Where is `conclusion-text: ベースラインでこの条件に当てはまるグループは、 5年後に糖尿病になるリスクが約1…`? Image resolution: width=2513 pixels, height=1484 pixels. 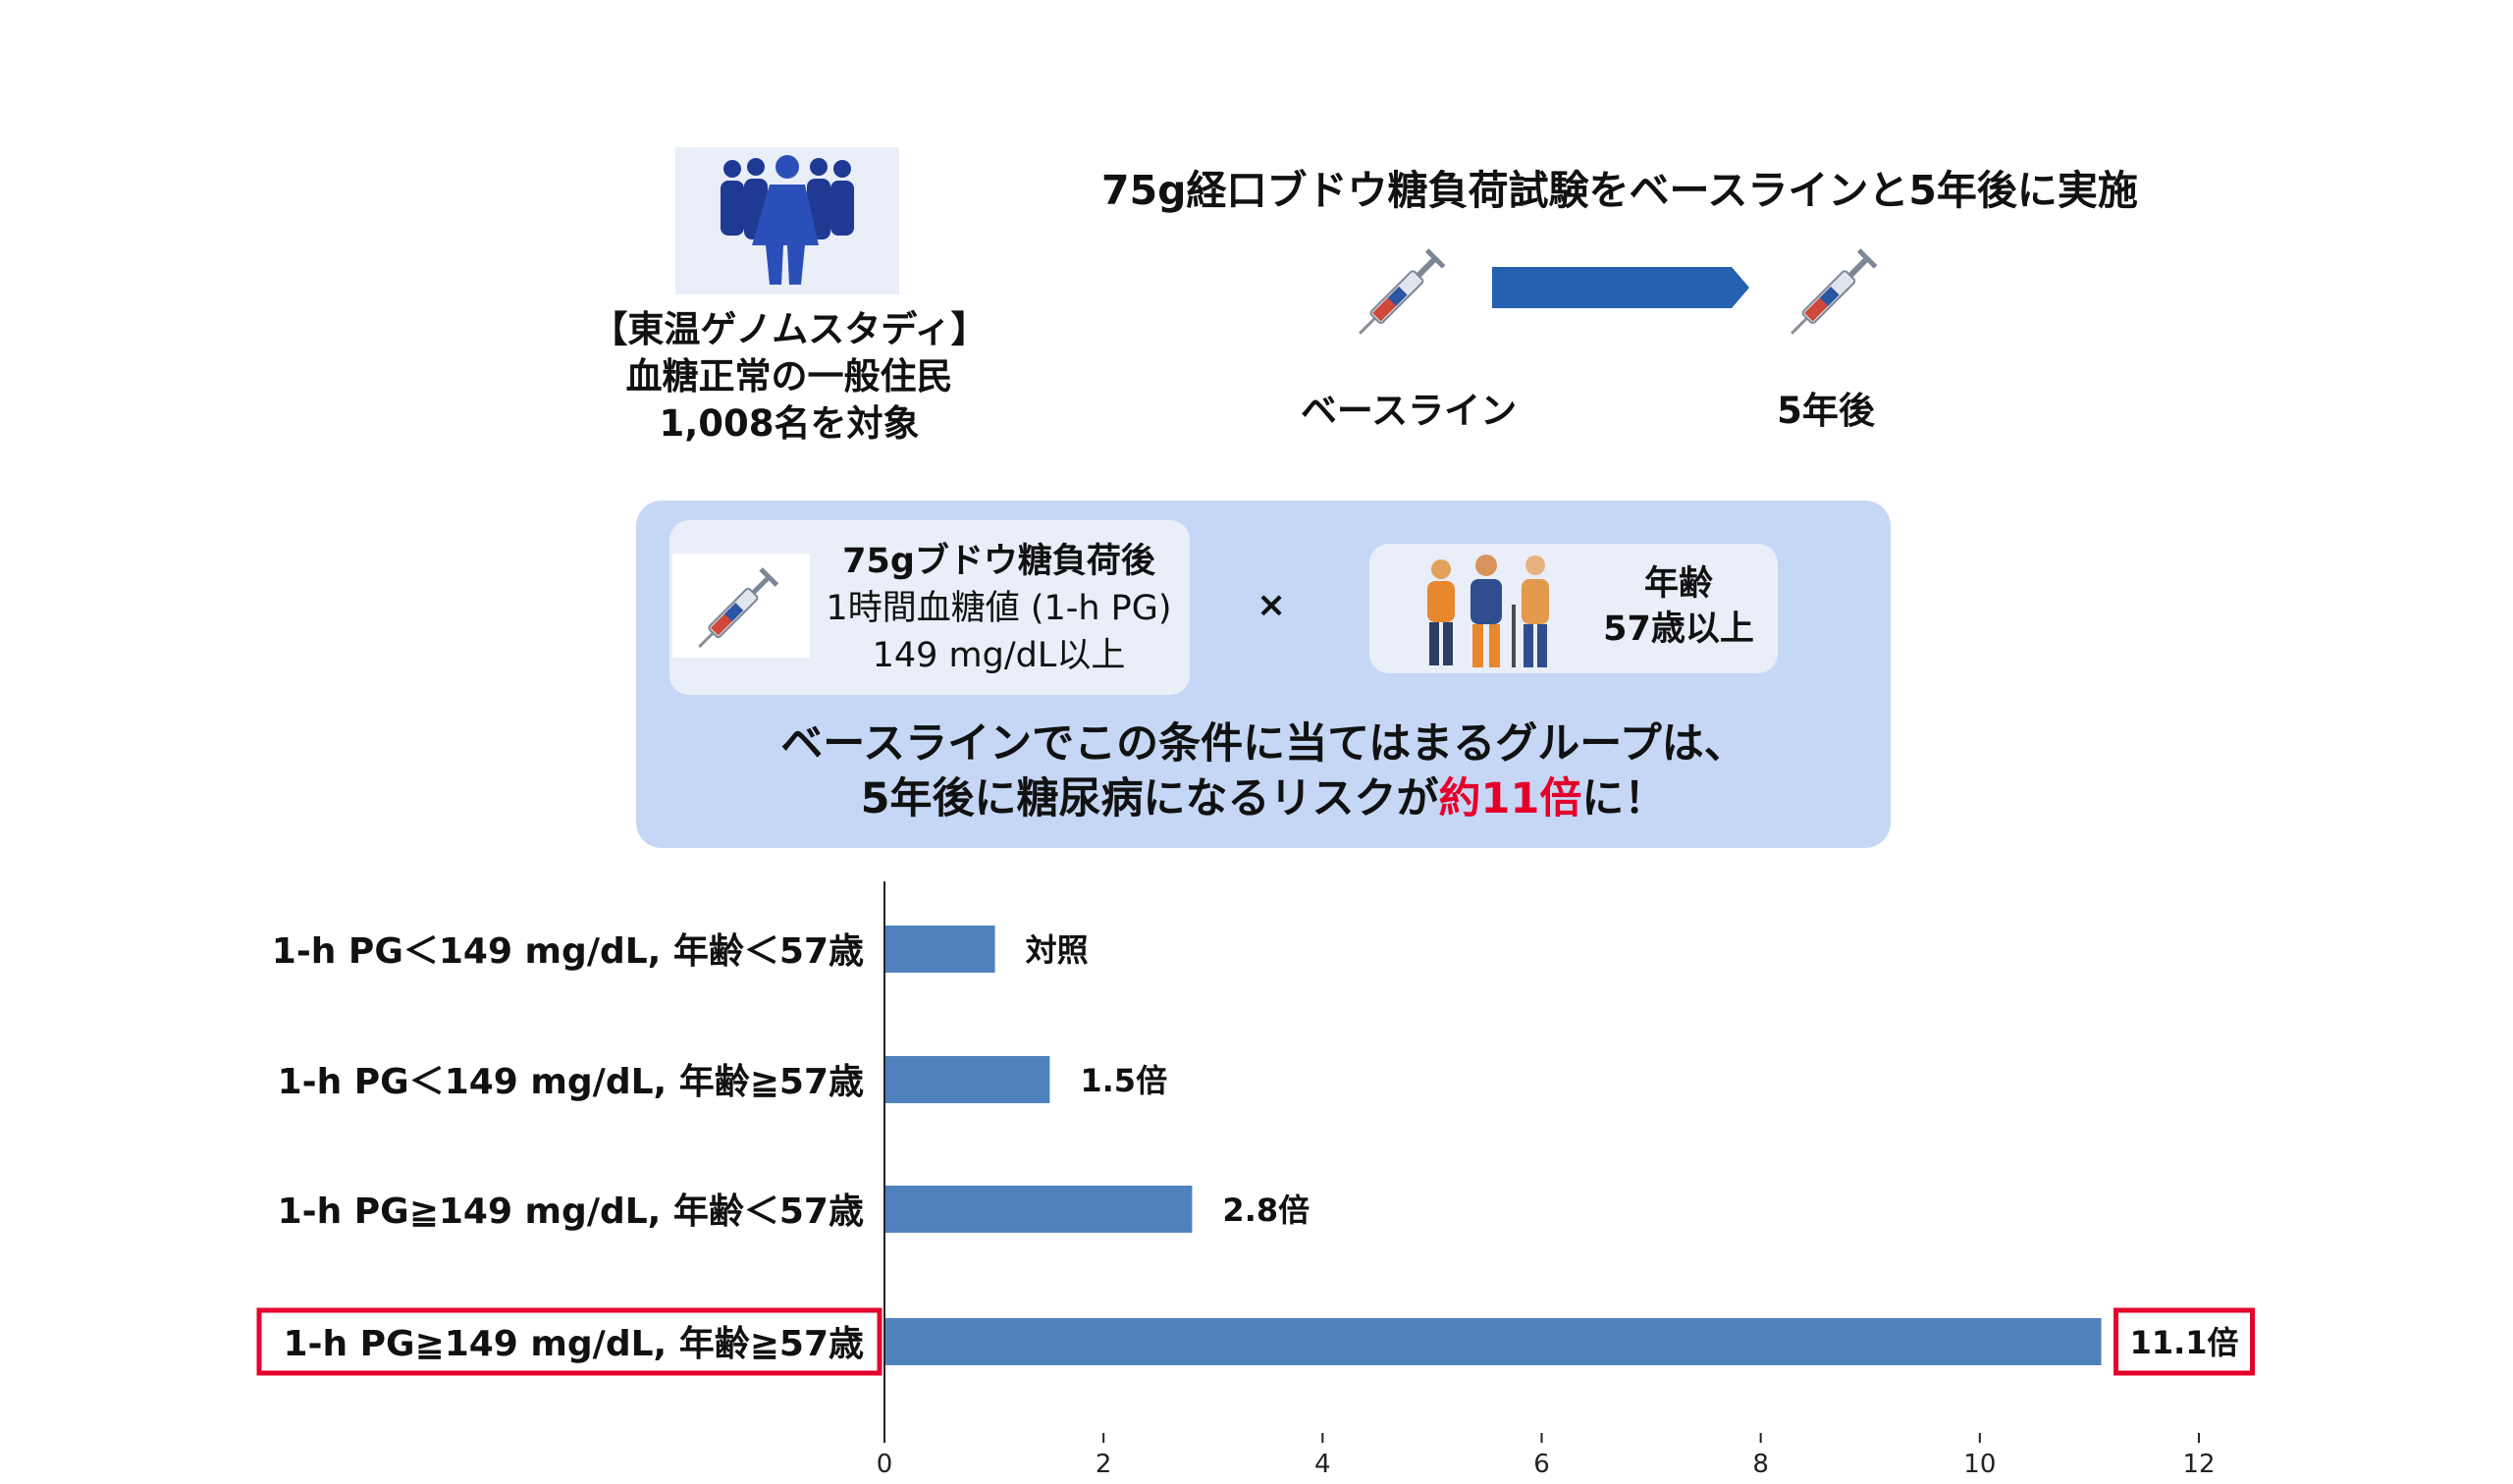 conclusion-text: ベースラインでこの条件に当てはまるグループは、 5年後に糖尿病になるリスクが約1… is located at coordinates (1264, 771).